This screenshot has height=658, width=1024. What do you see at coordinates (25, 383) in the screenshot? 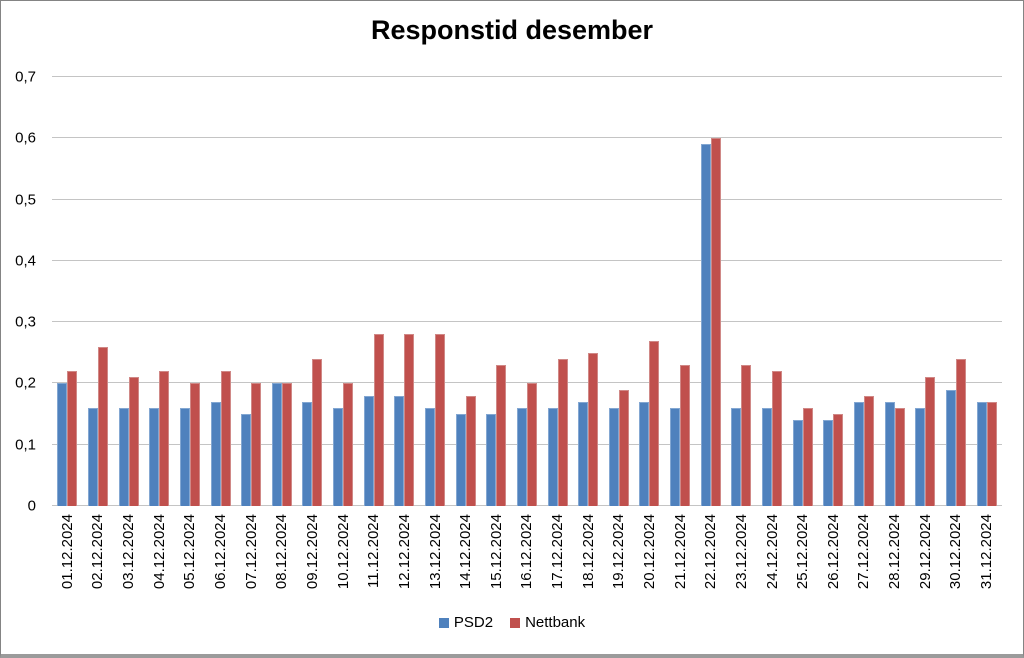
I see `y-axis-tick-label: 0,2` at bounding box center [25, 383].